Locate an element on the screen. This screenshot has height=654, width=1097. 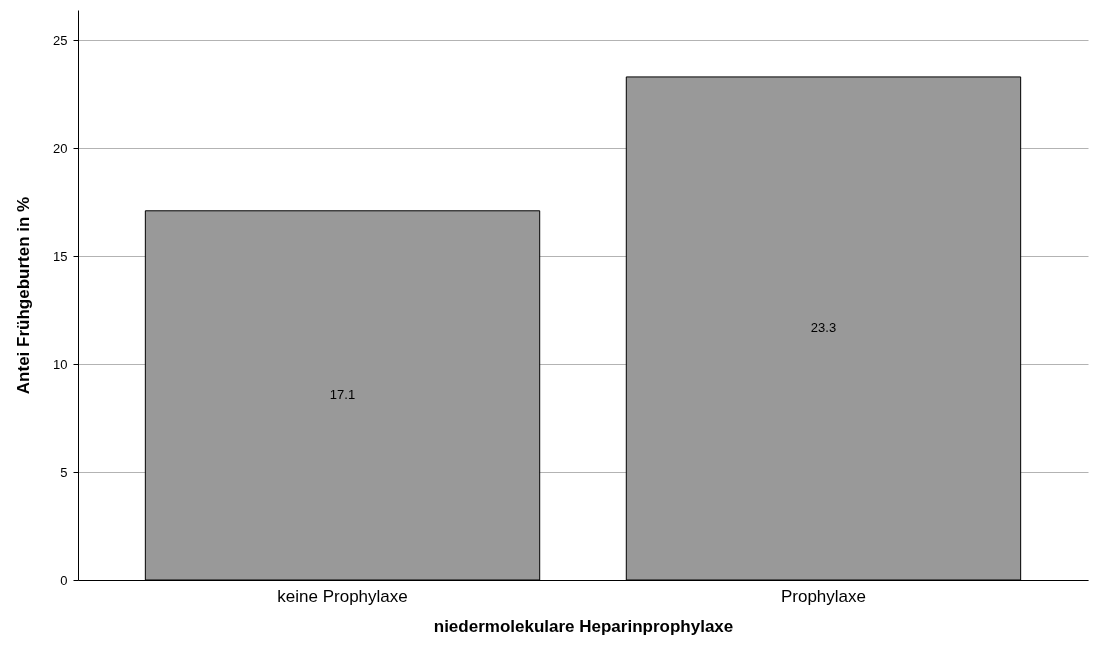
y-axis-title: Antei Frühgeburten in % is located at coordinates (24, 295).